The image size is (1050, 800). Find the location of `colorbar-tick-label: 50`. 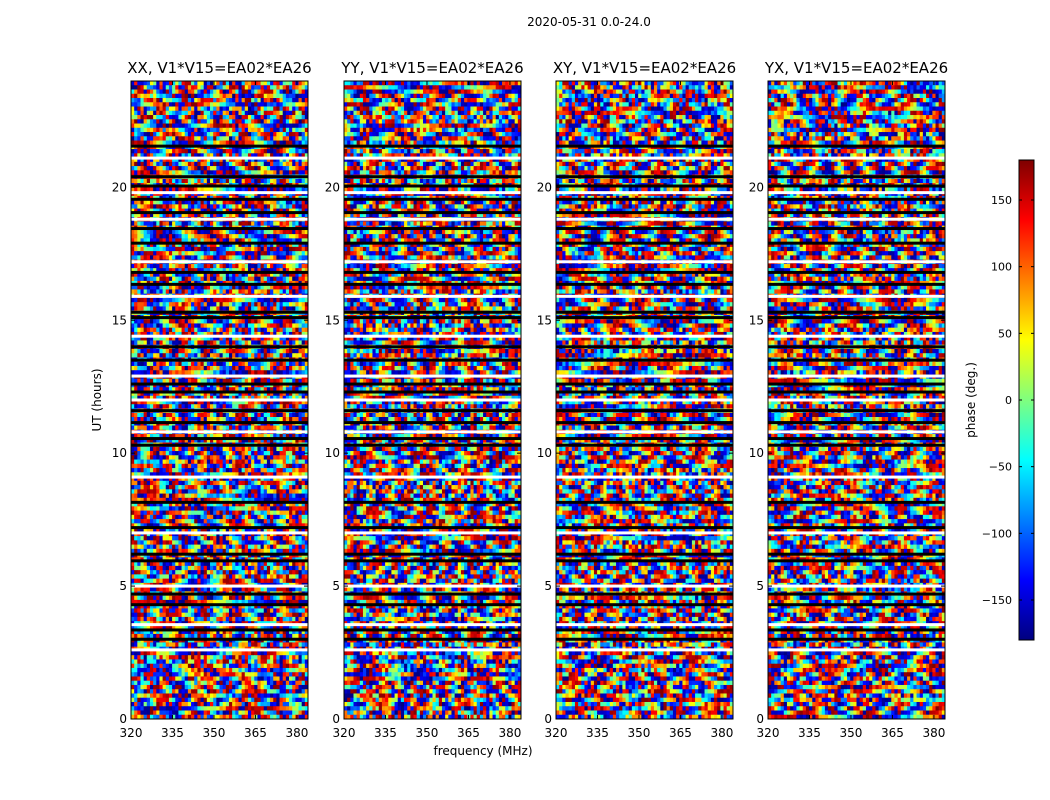

colorbar-tick-label: 50 is located at coordinates (1005, 333).